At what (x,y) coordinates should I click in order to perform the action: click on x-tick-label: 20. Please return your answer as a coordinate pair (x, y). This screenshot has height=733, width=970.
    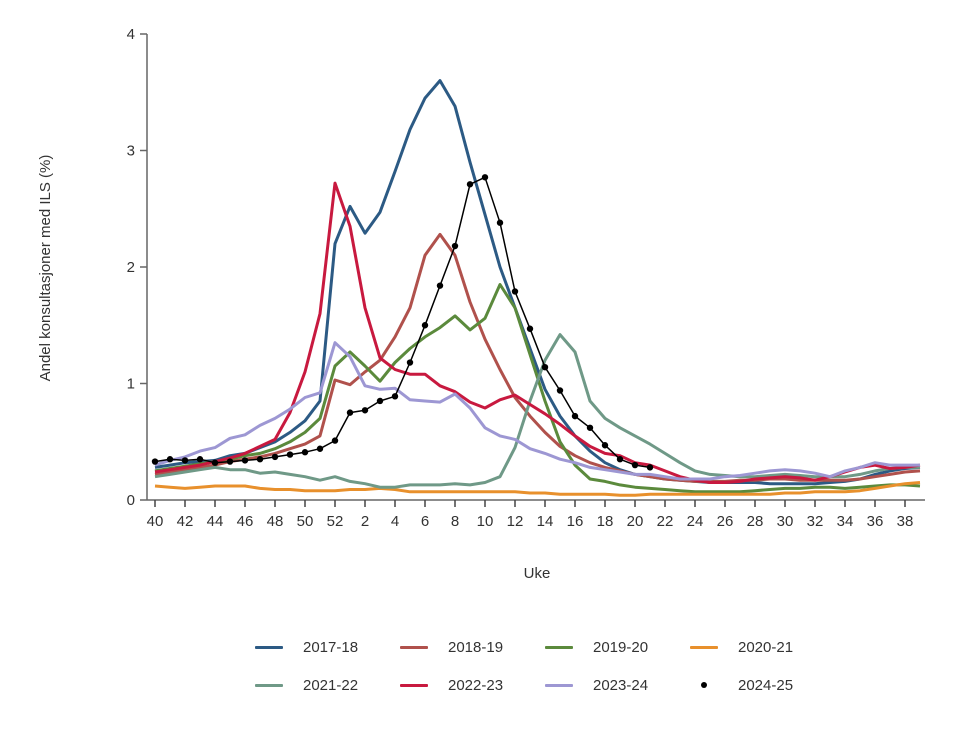
    Looking at the image, I should click on (635, 521).